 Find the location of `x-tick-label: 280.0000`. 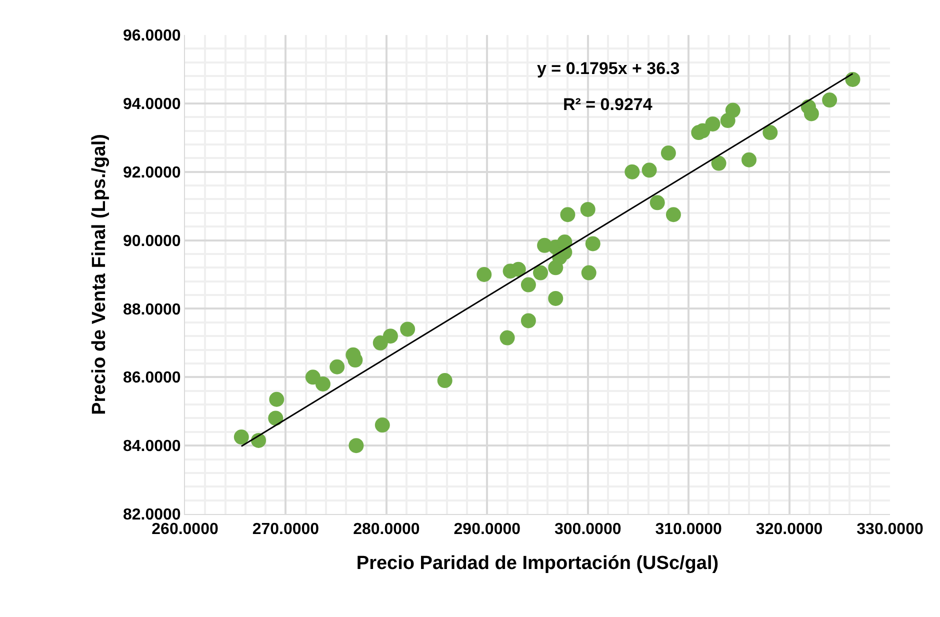

x-tick-label: 280.0000 is located at coordinates (386, 529).